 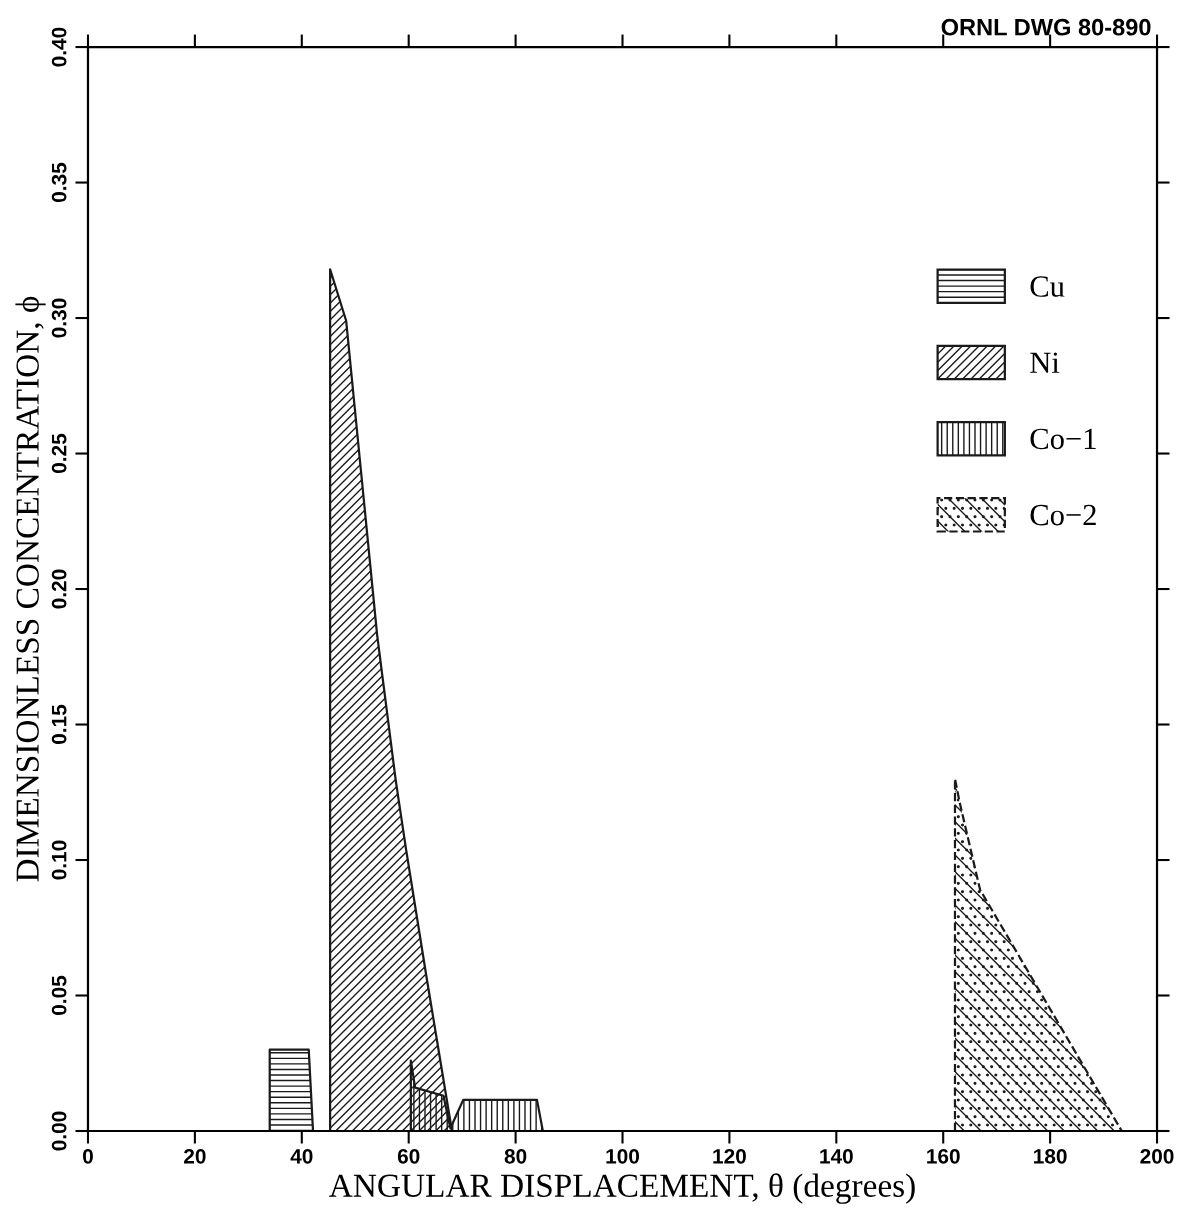 What do you see at coordinates (59, 47) in the screenshot?
I see `y-tick-label: 0.40` at bounding box center [59, 47].